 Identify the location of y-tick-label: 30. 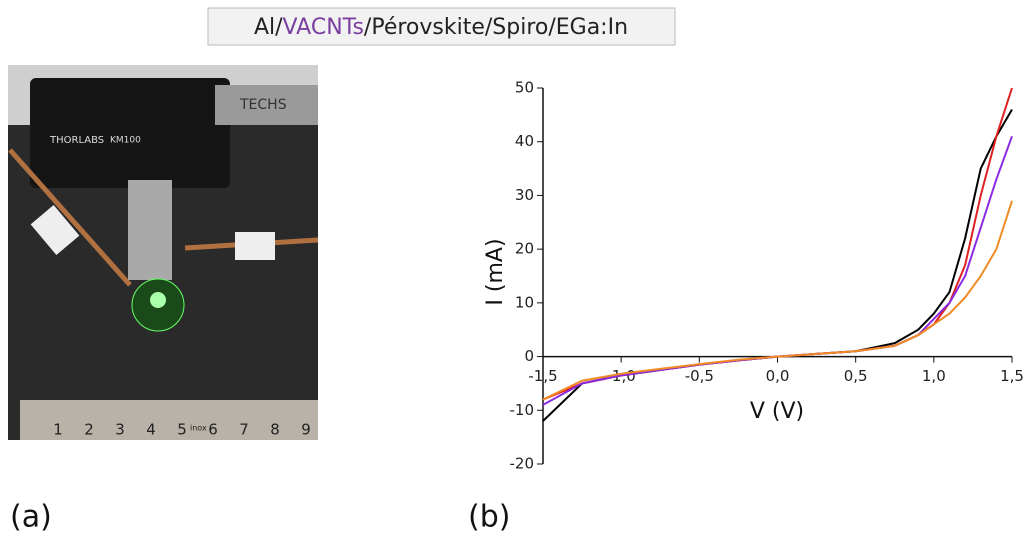
(524, 195).